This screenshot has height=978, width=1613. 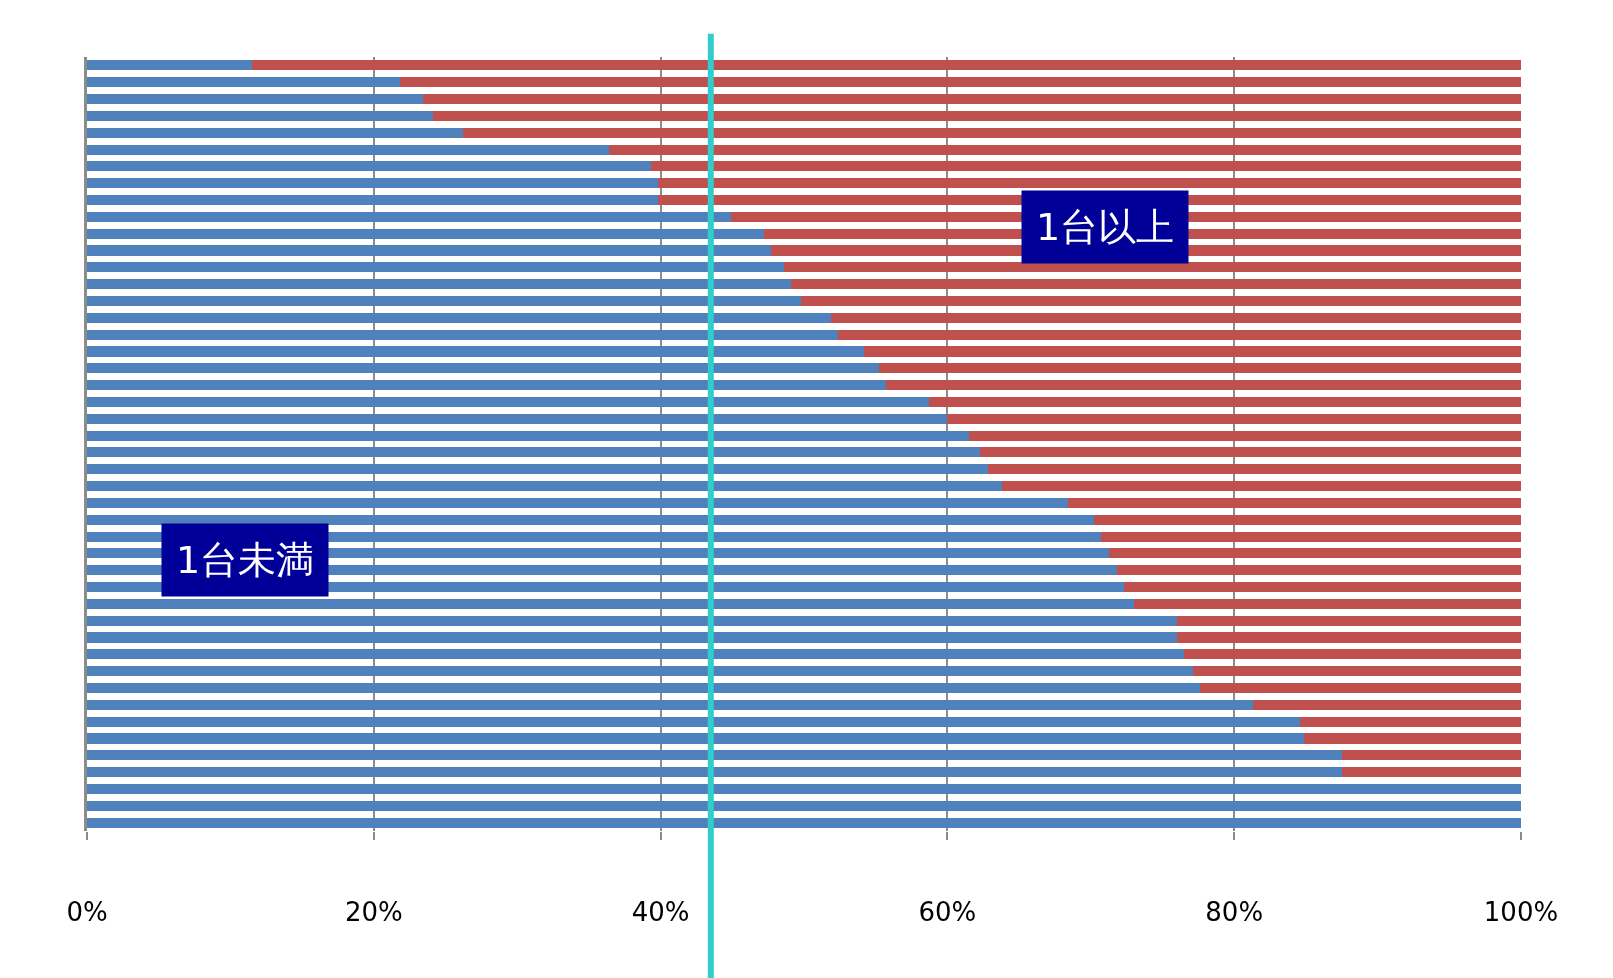 I want to click on x-tick-label: 60%, so click(x=947, y=912).